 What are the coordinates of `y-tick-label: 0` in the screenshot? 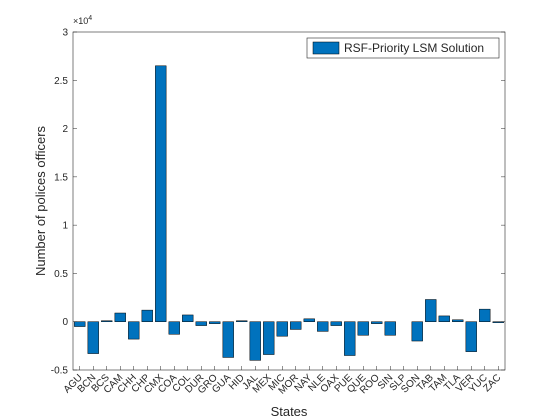 It's located at (65, 322).